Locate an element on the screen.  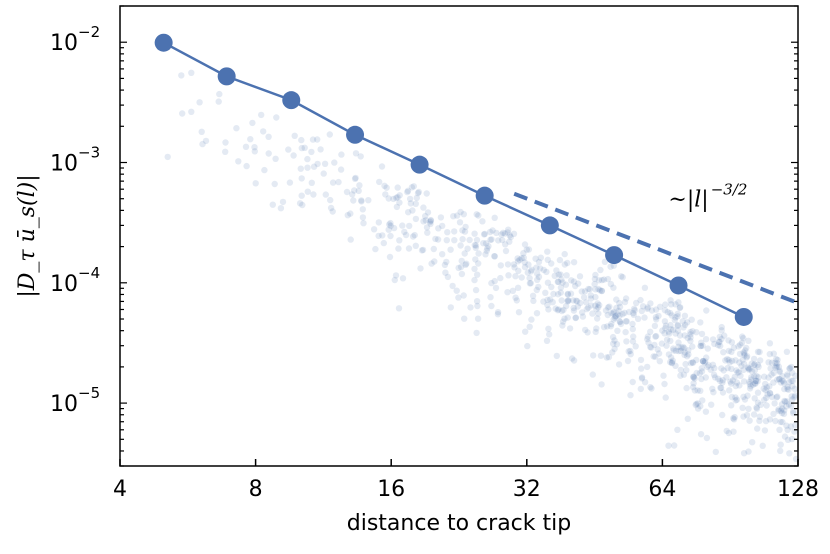
y-tick-label-exponent: −3 is located at coordinates (89, 153).